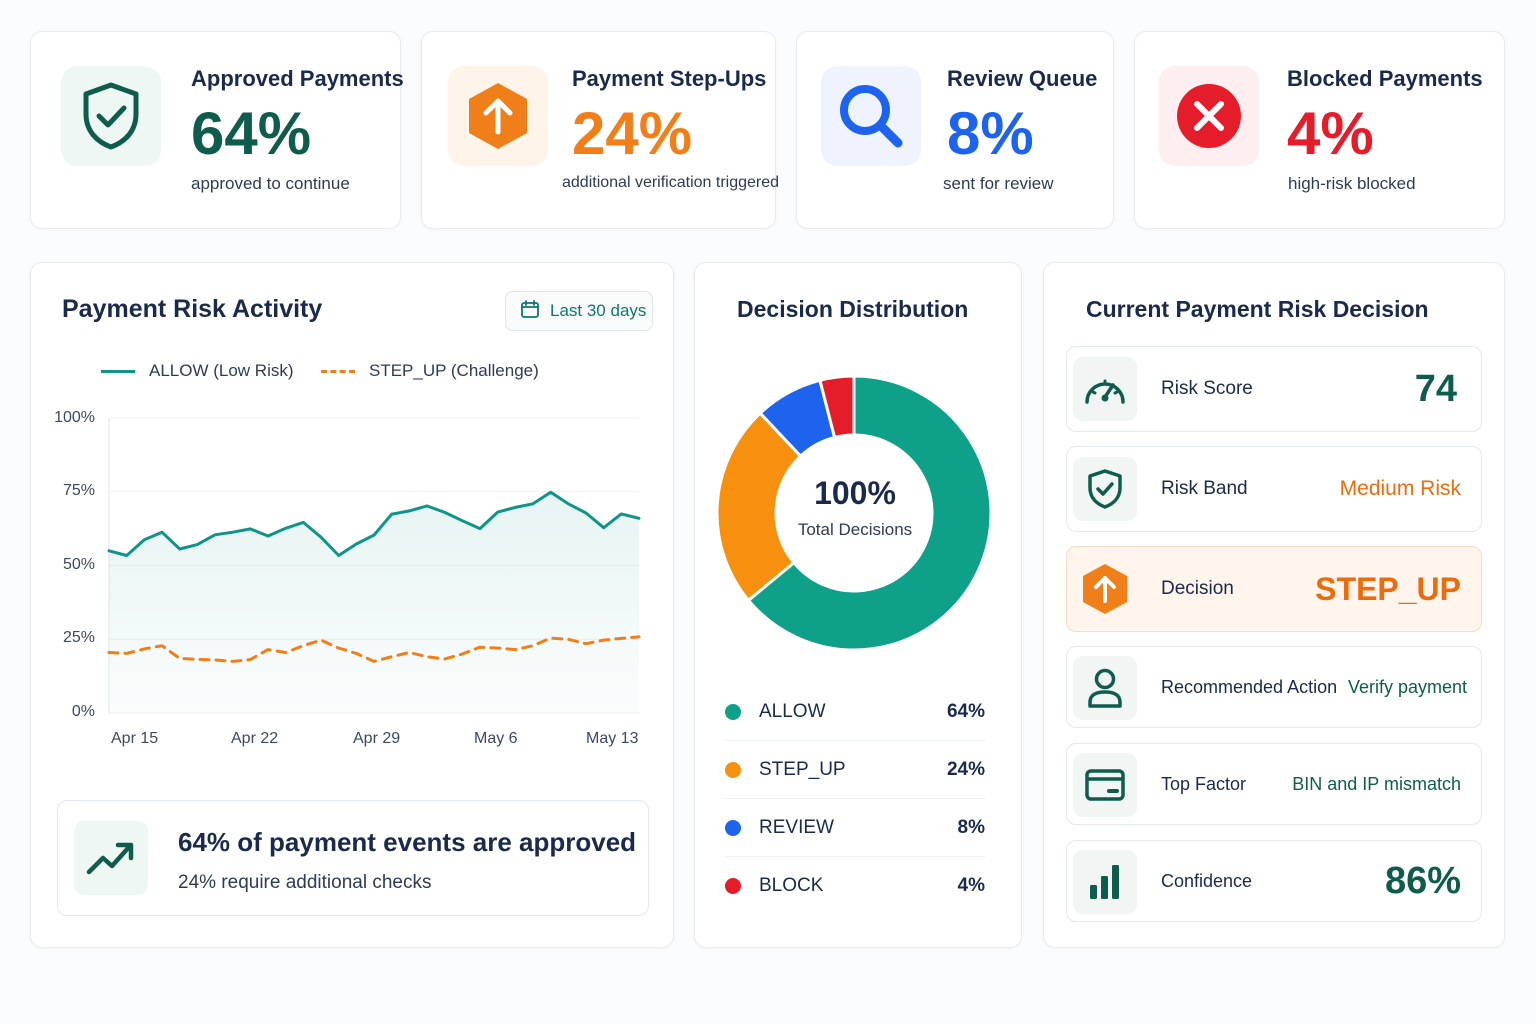 The height and width of the screenshot is (1024, 1536). I want to click on activity-title: Payment Risk Activity, so click(192, 309).